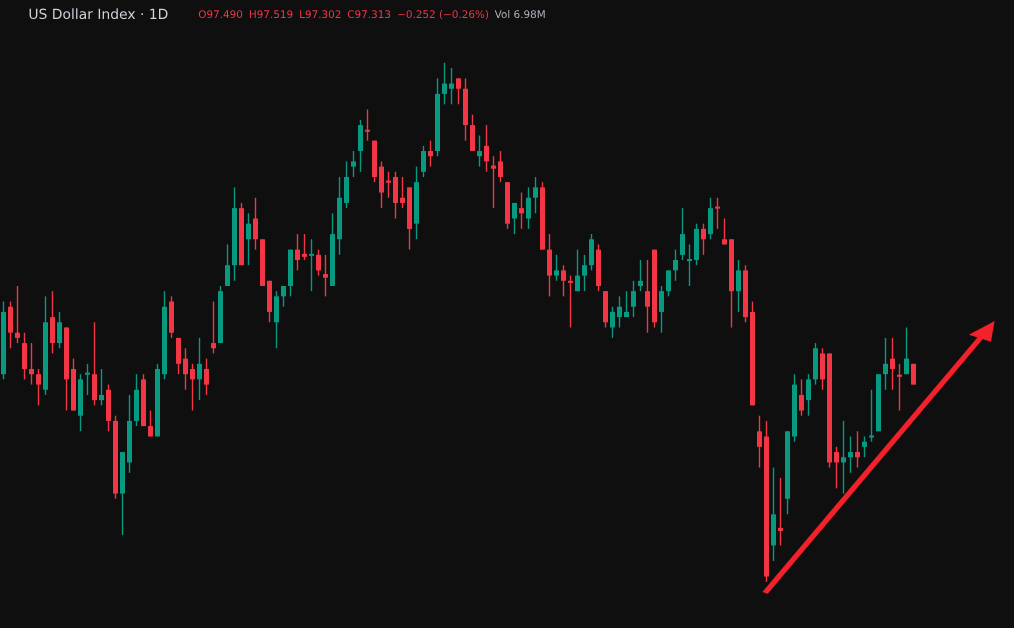 This screenshot has height=628, width=1014. I want to click on text: −0.252 (−0.26%), so click(443, 15).